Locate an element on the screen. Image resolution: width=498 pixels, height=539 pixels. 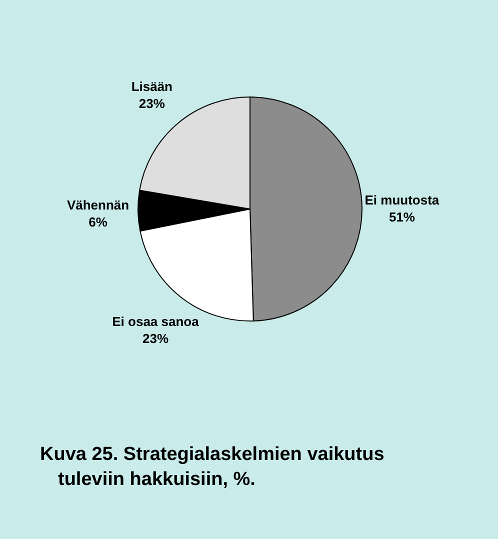
data-label: 6% is located at coordinates (98, 222).